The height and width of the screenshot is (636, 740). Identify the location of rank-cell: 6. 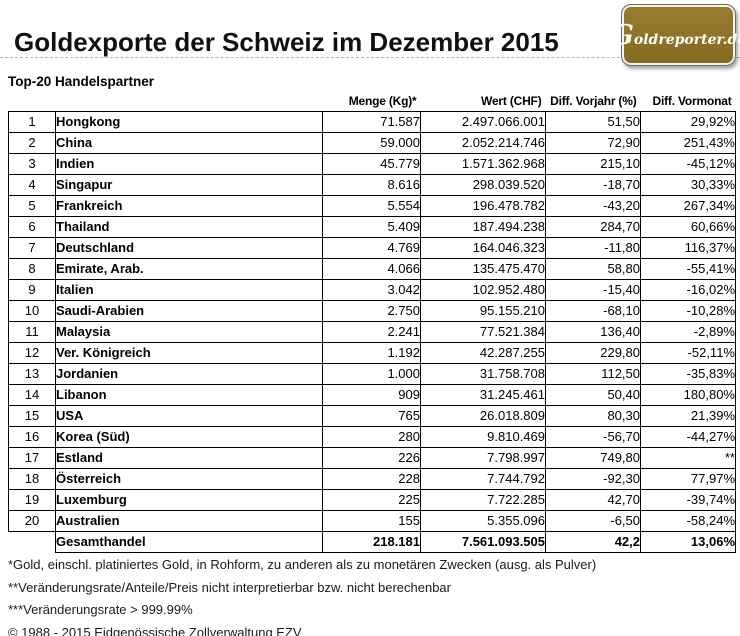
(32, 227).